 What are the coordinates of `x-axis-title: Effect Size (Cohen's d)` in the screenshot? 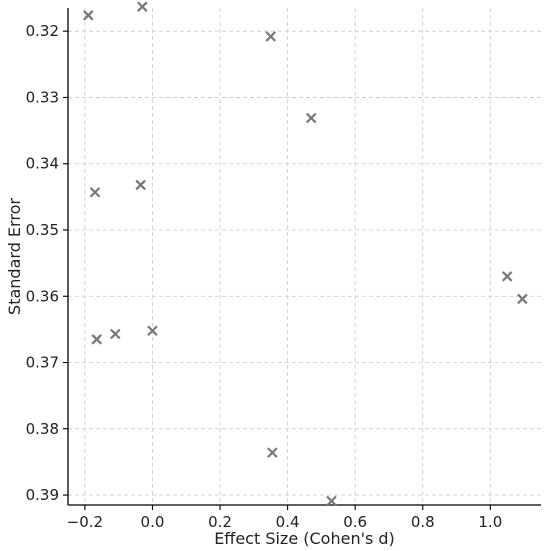 It's located at (304, 538).